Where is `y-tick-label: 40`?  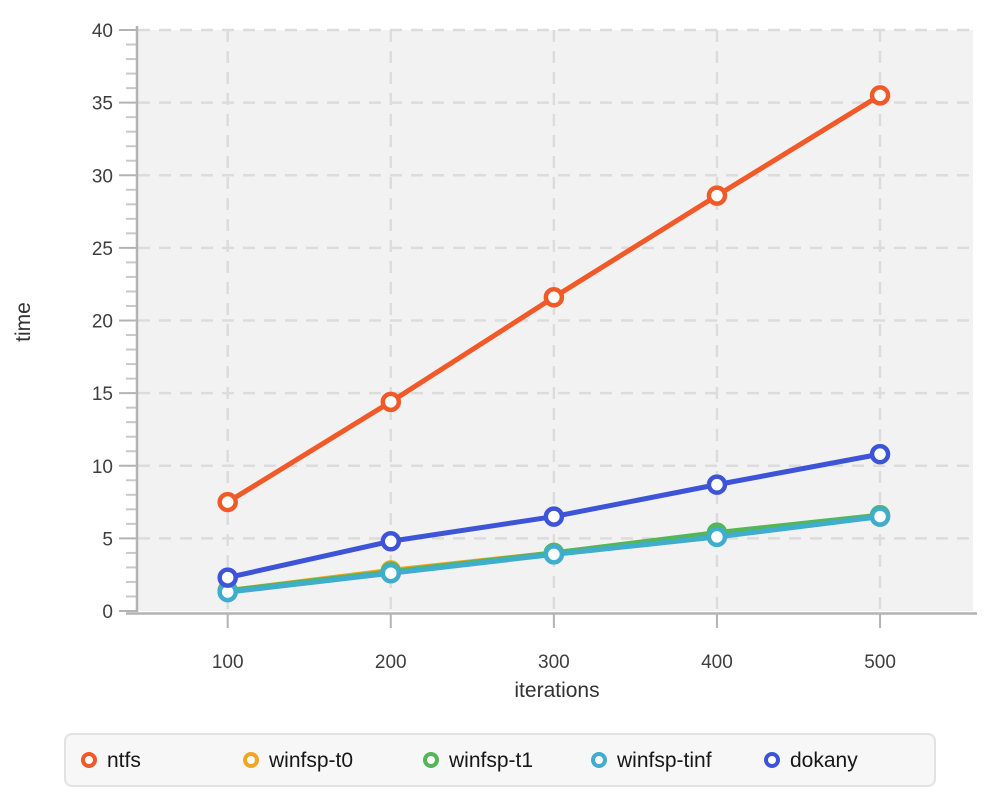 y-tick-label: 40 is located at coordinates (102, 31).